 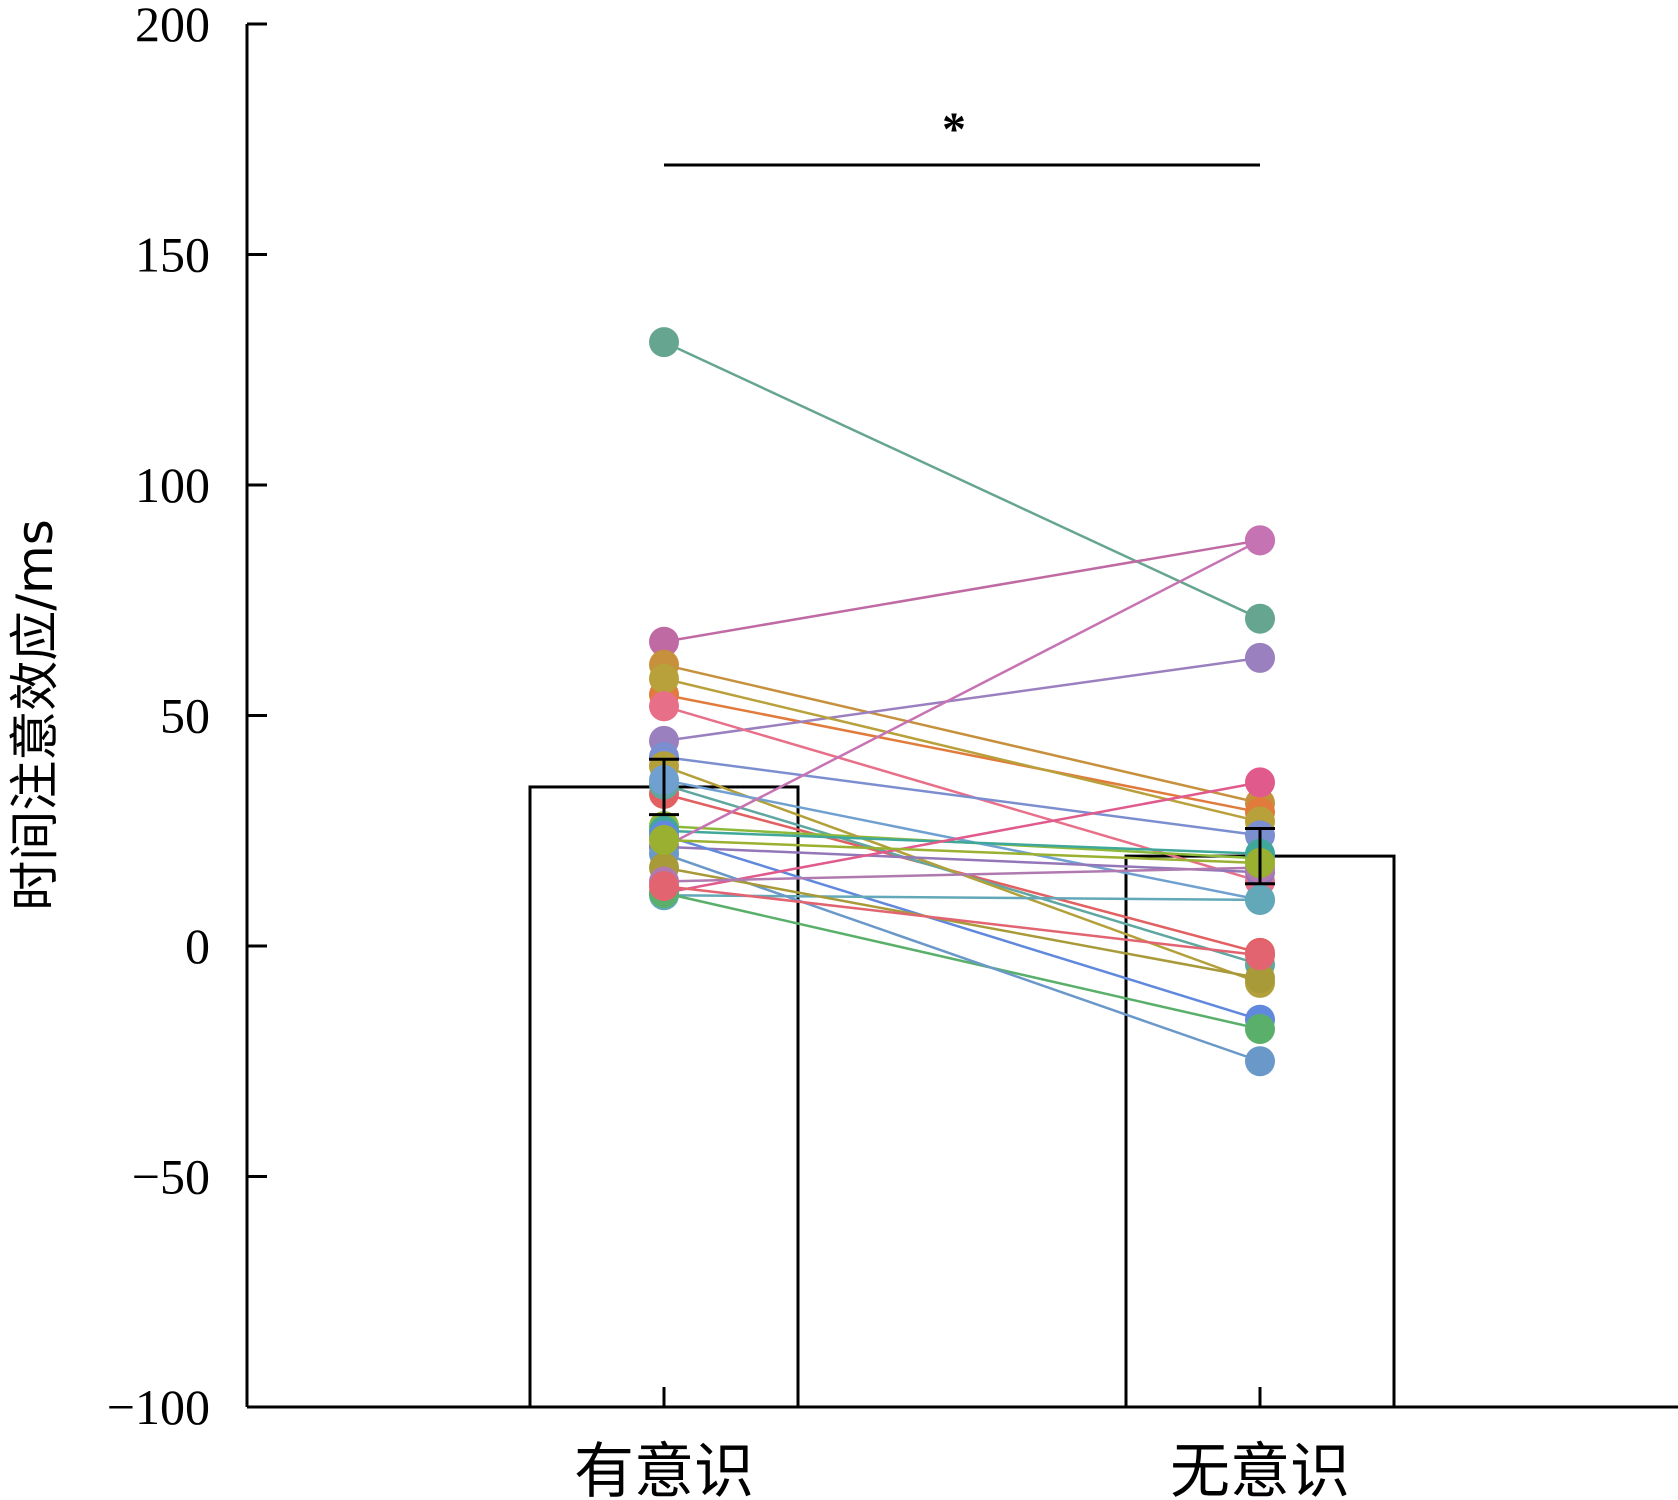 I want to click on x-tick-label-1: 有意识, so click(x=664, y=1468).